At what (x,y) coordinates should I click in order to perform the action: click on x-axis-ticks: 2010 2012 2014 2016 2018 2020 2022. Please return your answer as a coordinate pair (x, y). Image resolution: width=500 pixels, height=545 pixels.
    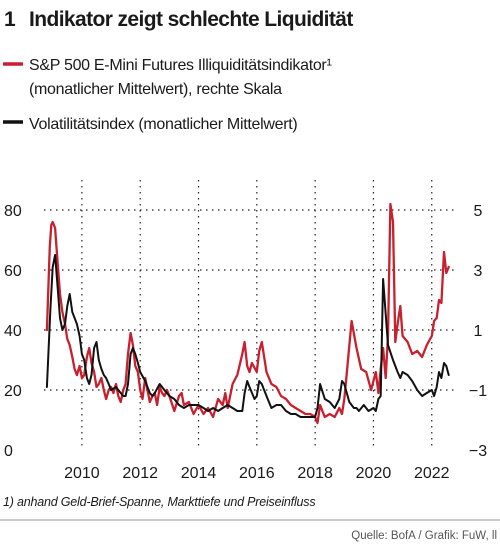
    Looking at the image, I should click on (257, 473).